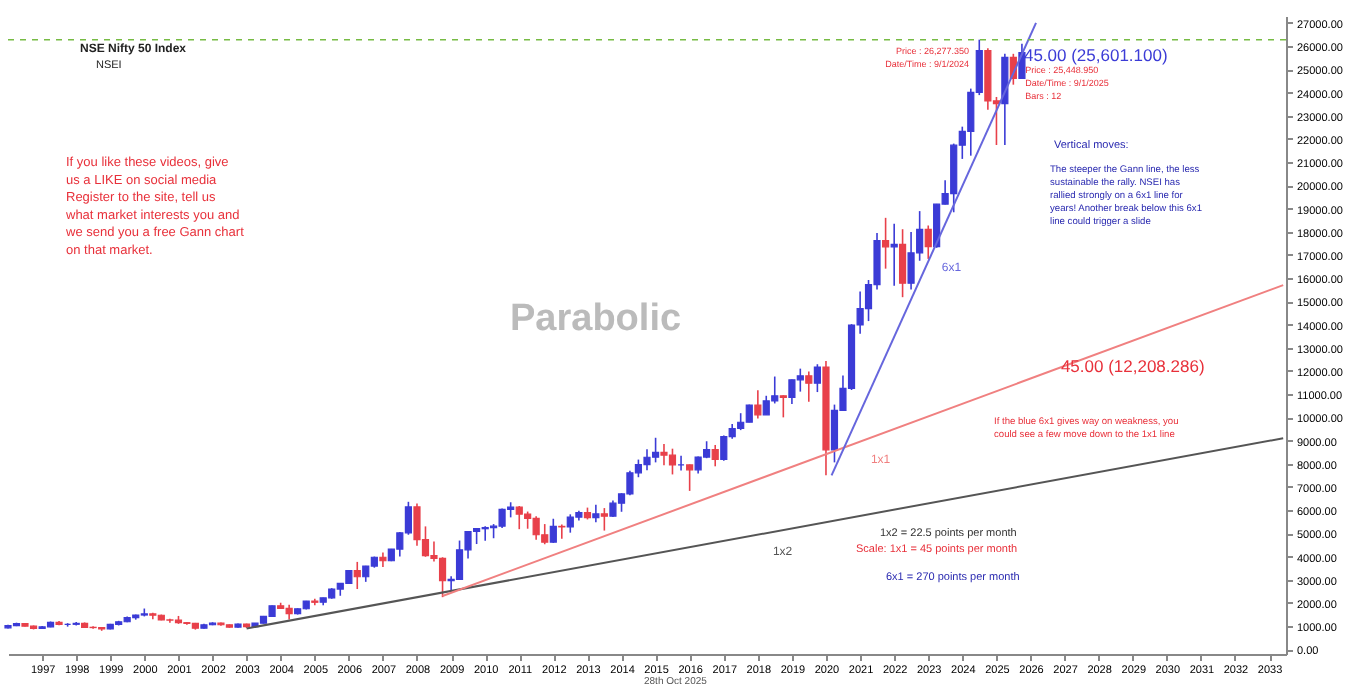 The image size is (1360, 694). I want to click on annotation: Parabolic, so click(596, 319).